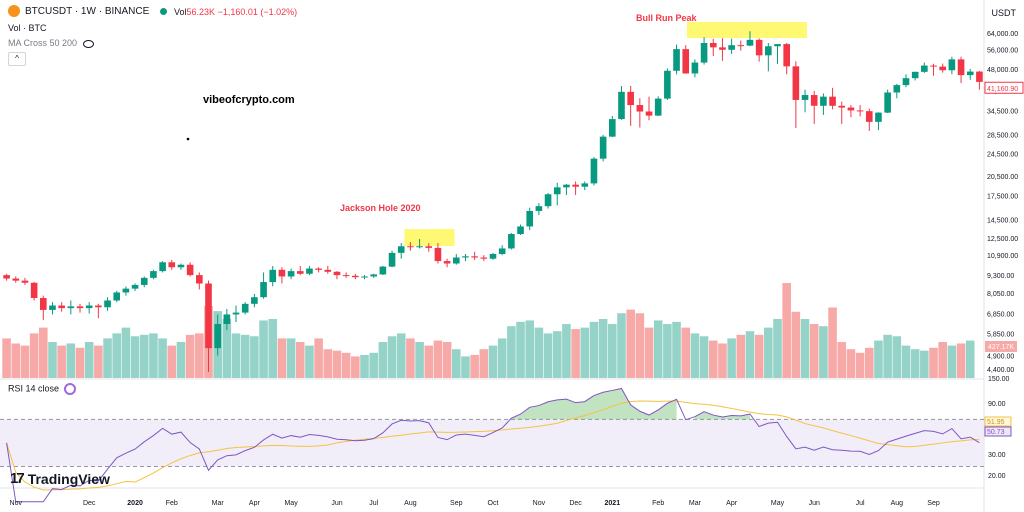 The width and height of the screenshot is (1024, 512). Describe the element at coordinates (897, 503) in the screenshot. I see `time-tick-label: Aug` at that location.